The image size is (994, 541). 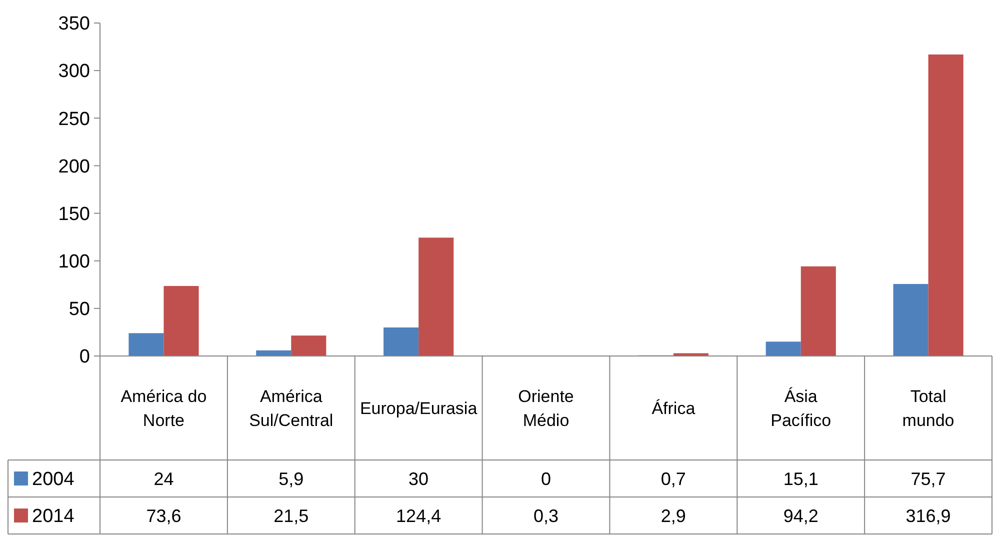 What do you see at coordinates (53, 479) in the screenshot?
I see `legend-label: 2004` at bounding box center [53, 479].